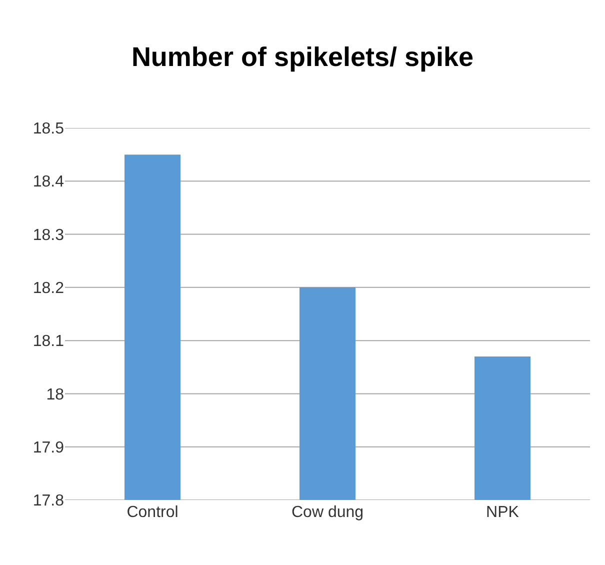  What do you see at coordinates (48, 129) in the screenshot?
I see `y-tick-label: 18.5` at bounding box center [48, 129].